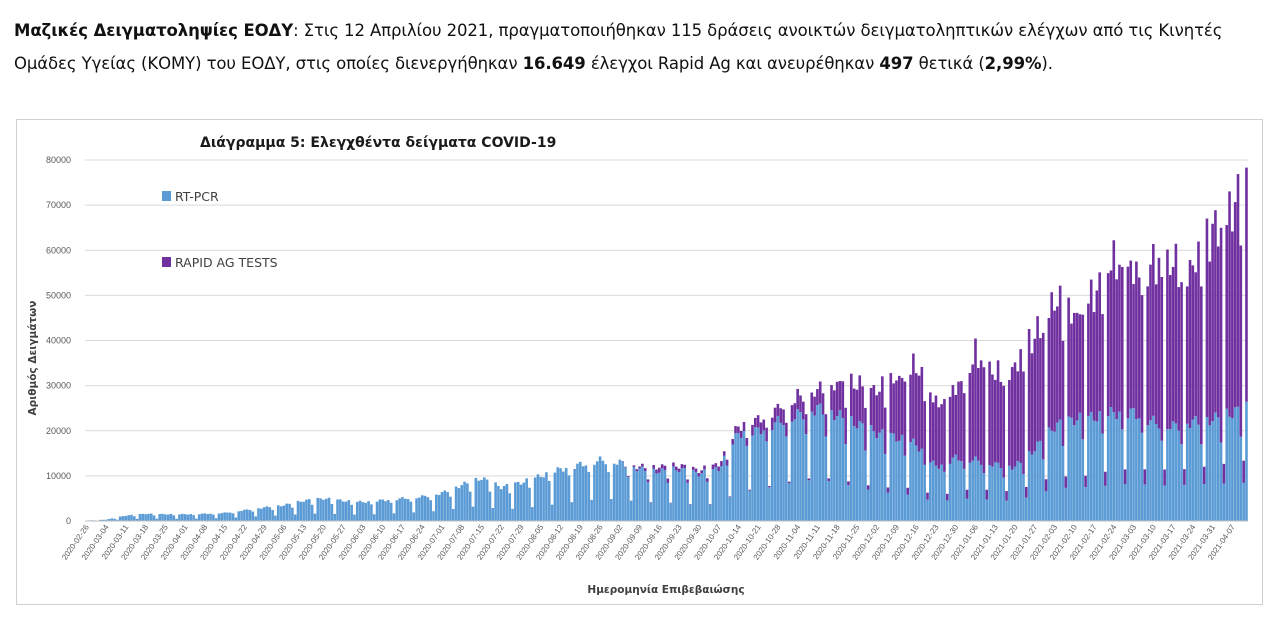 This screenshot has width=1275, height=619. Describe the element at coordinates (58, 386) in the screenshot. I see `y-tick-label: 30000` at that location.